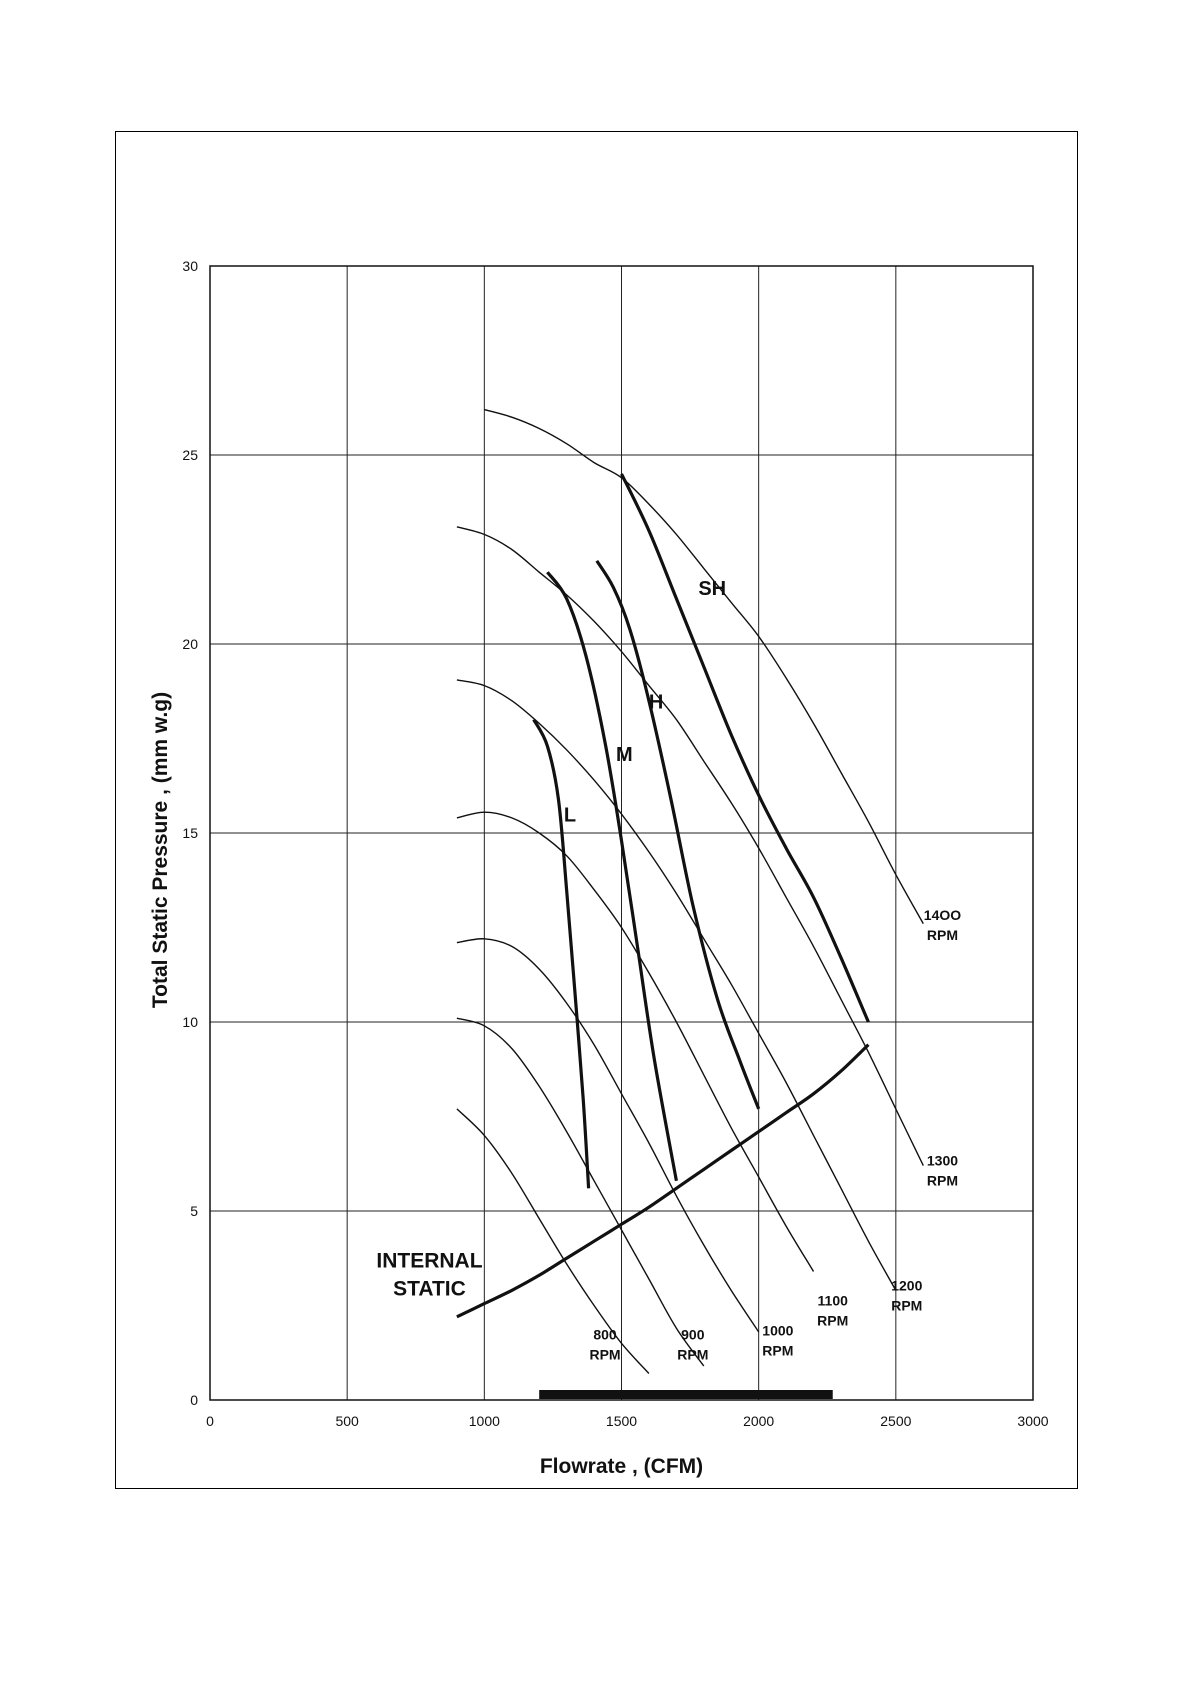  Describe the element at coordinates (692, 1345) in the screenshot. I see `rpm-curve-label: 900 RPM` at that location.